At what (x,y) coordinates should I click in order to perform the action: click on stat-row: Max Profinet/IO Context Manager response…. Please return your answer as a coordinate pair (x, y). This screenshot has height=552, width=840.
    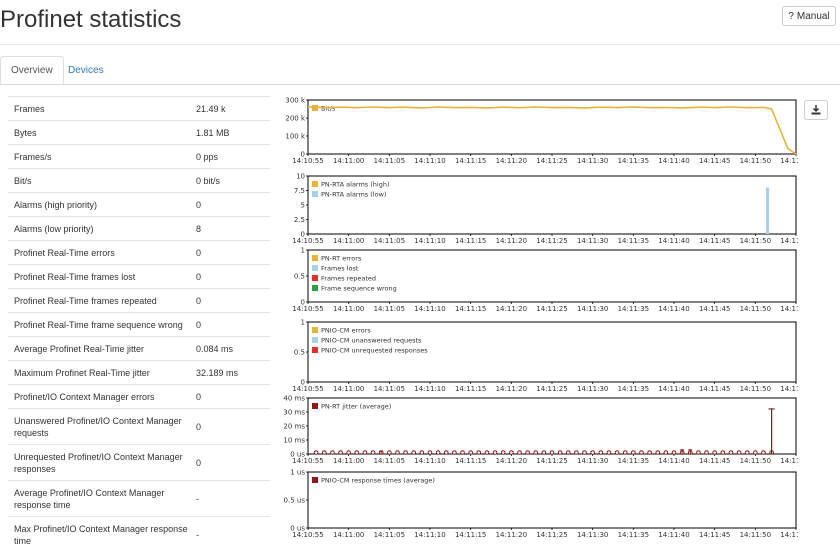
    Looking at the image, I should click on (139, 534).